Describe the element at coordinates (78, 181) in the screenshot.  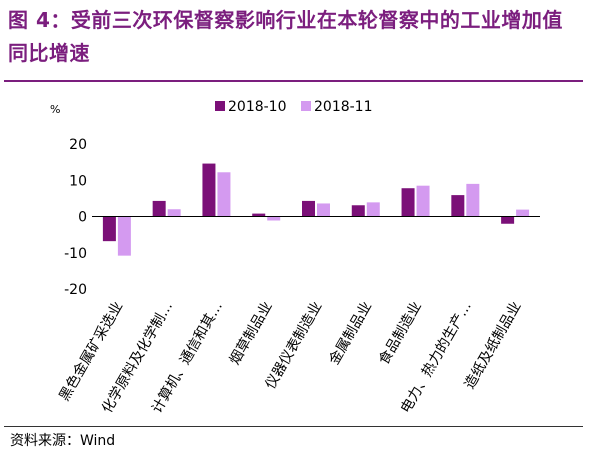
I see `y-tick-label: 10` at that location.